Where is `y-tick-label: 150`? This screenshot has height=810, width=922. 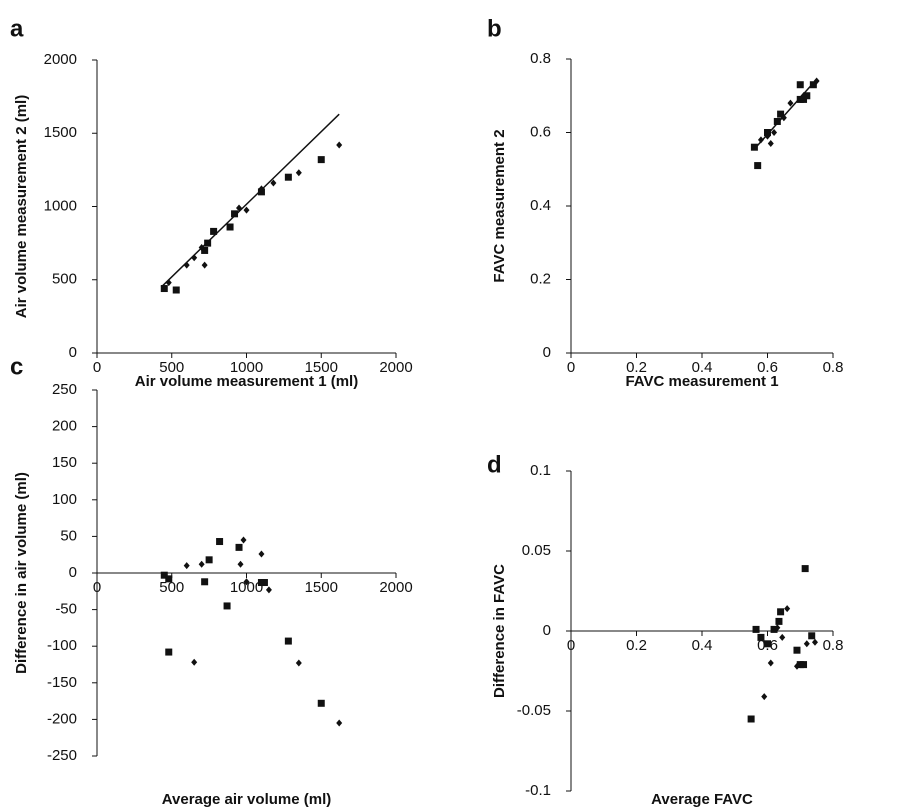 y-tick-label: 150 is located at coordinates (64, 462).